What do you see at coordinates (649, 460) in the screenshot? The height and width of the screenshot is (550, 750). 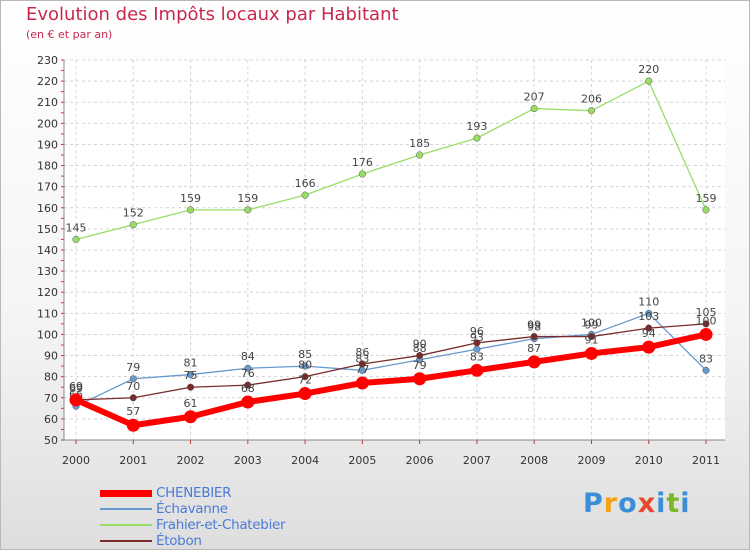 I see `x-tick-label: 2010` at bounding box center [649, 460].